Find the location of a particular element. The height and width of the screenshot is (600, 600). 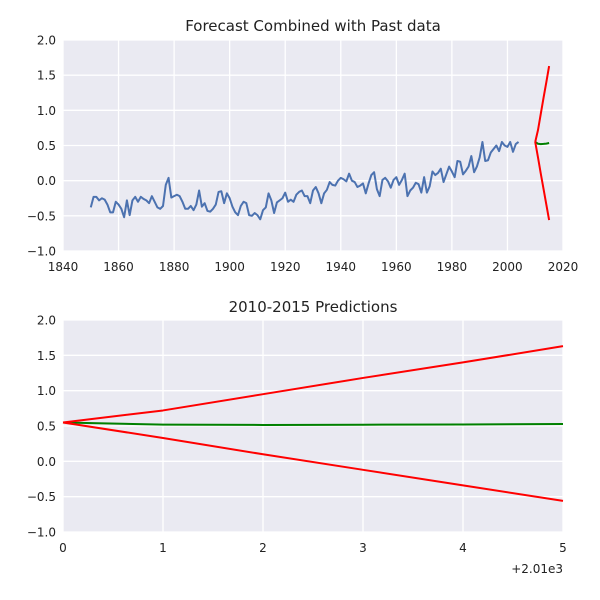

x-tick-label: 1960 is located at coordinates (396, 267).